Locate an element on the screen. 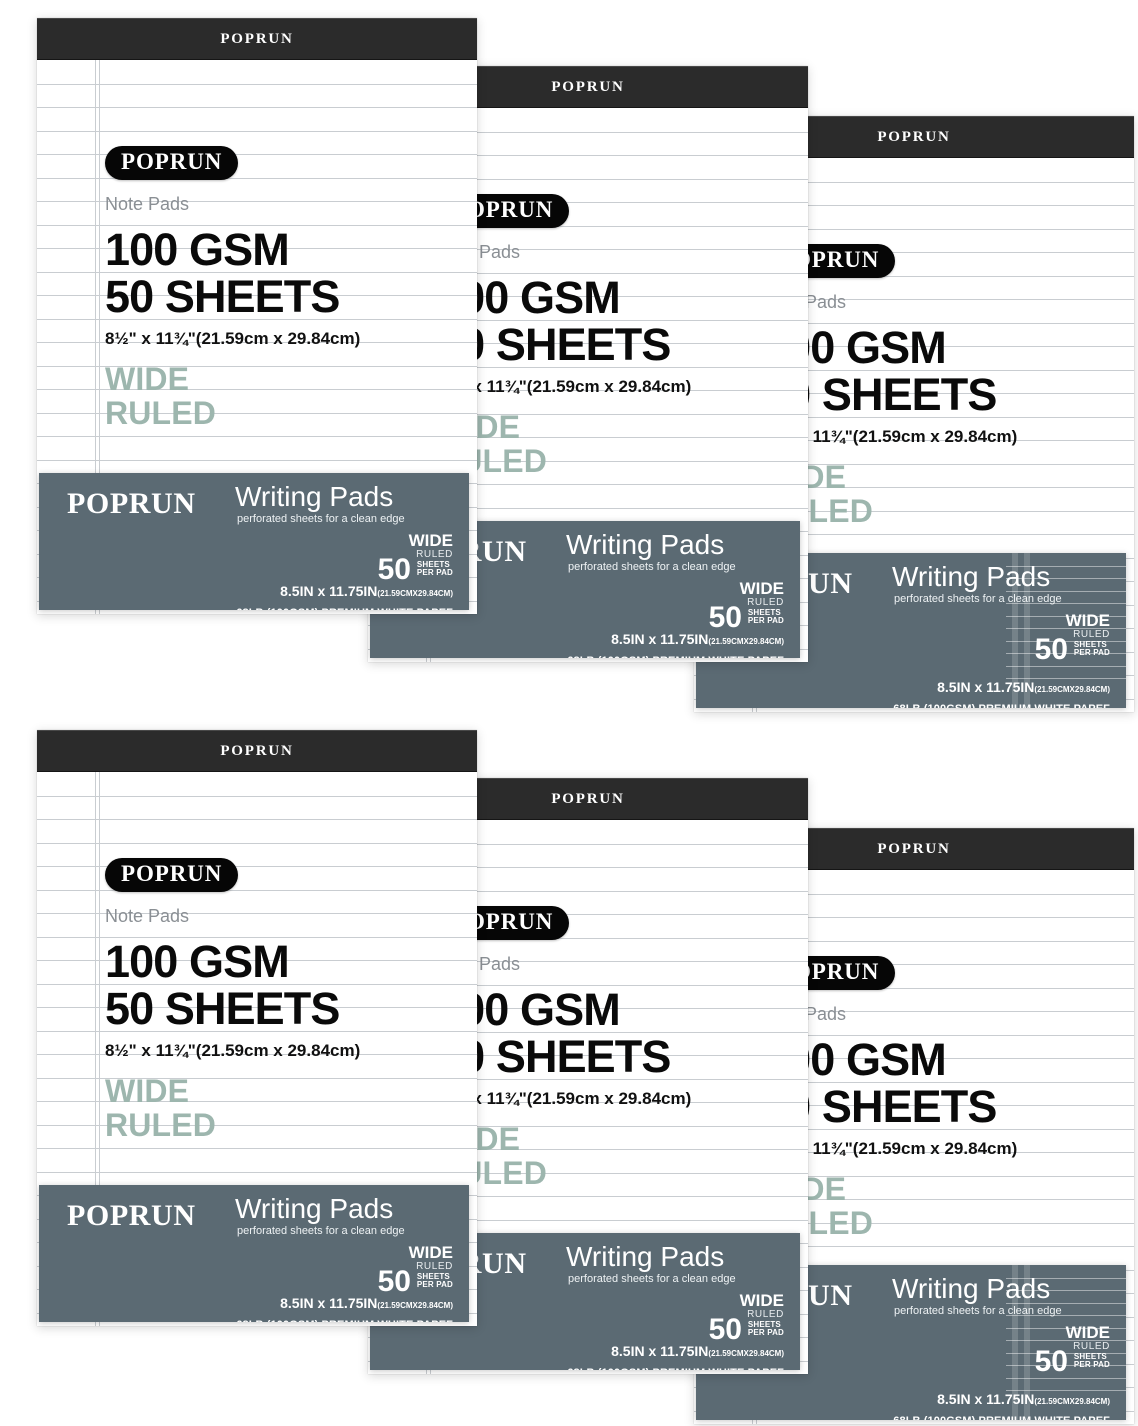  band-brand: POPRUN is located at coordinates (131, 1215).